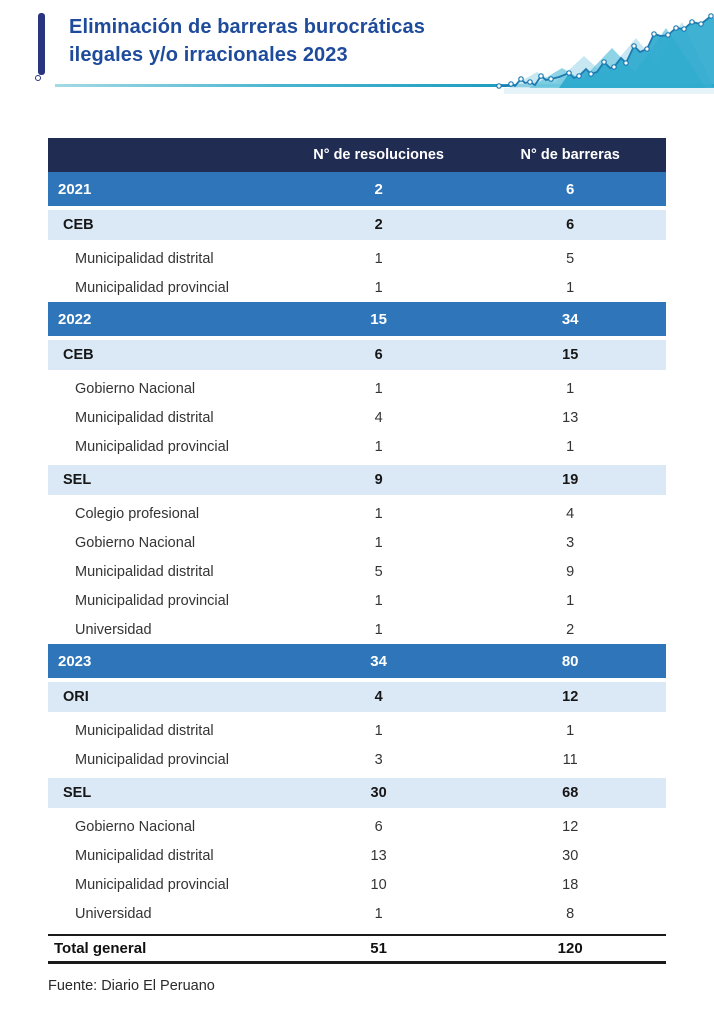 This screenshot has width=714, height=1024. Describe the element at coordinates (75, 319) in the screenshot. I see `row-label: 2022` at that location.